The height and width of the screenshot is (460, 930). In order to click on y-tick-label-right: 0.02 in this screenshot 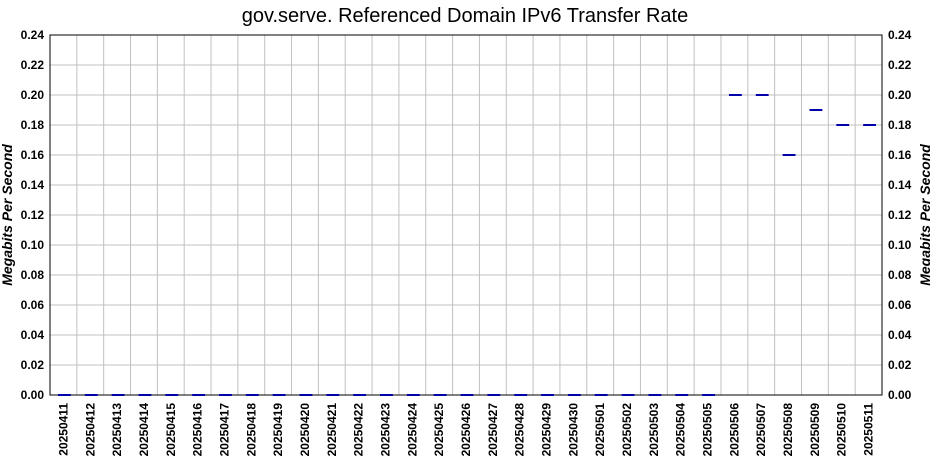, I will do `click(900, 365)`.